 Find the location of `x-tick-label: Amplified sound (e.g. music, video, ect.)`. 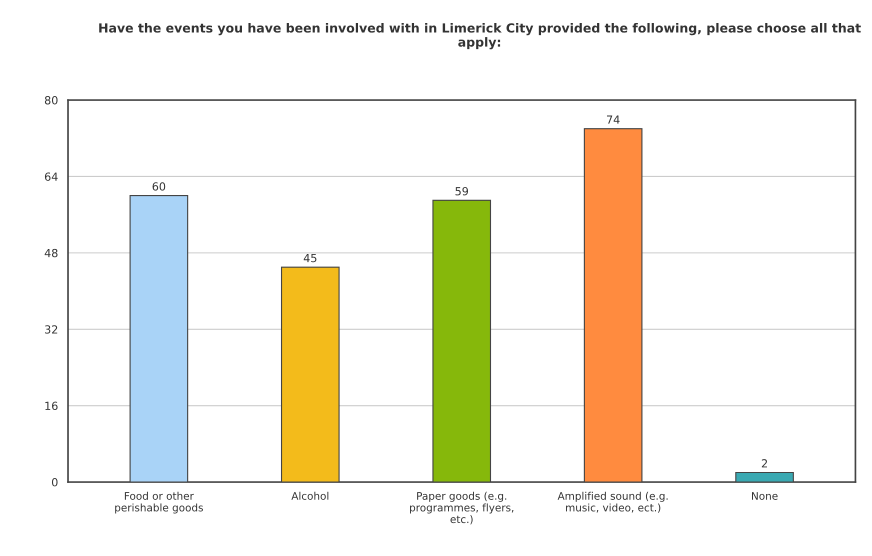

x-tick-label: Amplified sound (e.g. music, video, ect.) is located at coordinates (613, 502).